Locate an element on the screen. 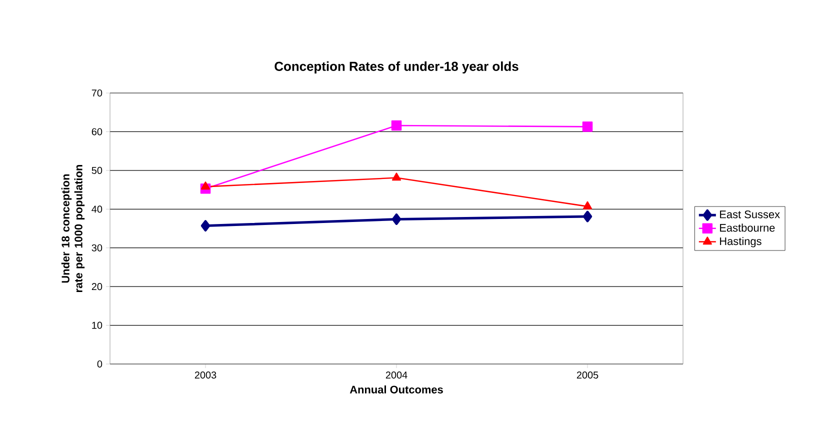 This screenshot has width=835, height=441. y-tick-label: 50 is located at coordinates (97, 170).